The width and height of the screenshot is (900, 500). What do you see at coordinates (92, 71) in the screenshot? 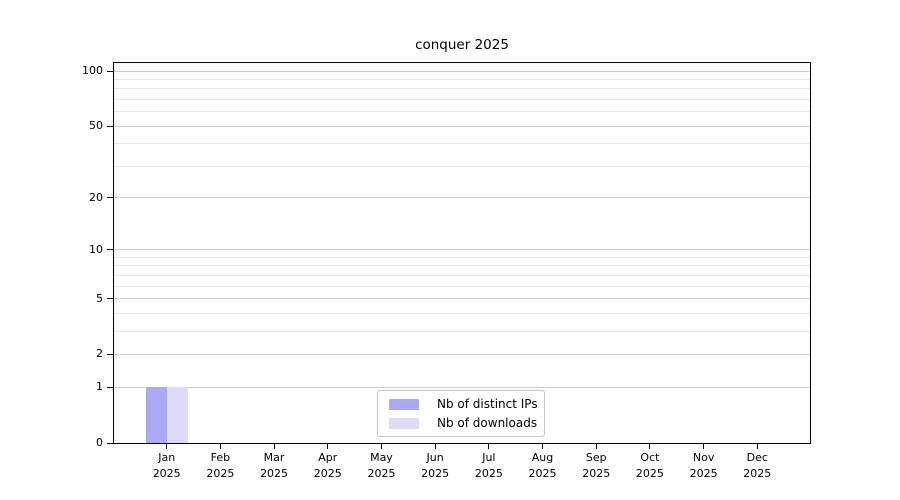
I see `y-axis-tick-label: 100` at bounding box center [92, 71].